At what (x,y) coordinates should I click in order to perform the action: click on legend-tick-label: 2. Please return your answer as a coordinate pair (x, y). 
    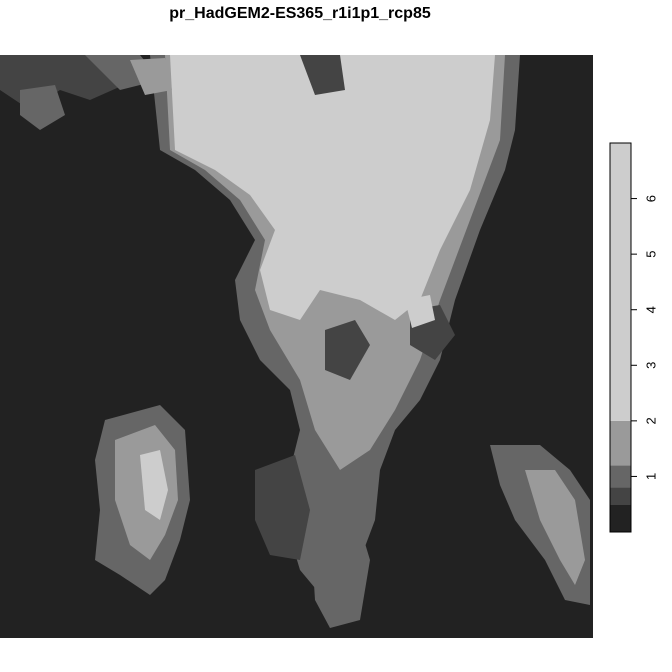
    Looking at the image, I should click on (651, 420).